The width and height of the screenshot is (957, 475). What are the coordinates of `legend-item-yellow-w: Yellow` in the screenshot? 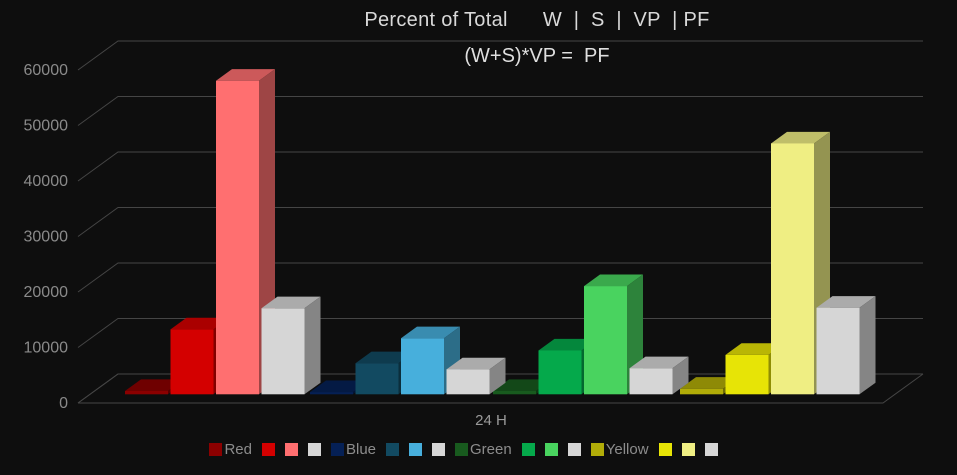 It's located at (619, 449).